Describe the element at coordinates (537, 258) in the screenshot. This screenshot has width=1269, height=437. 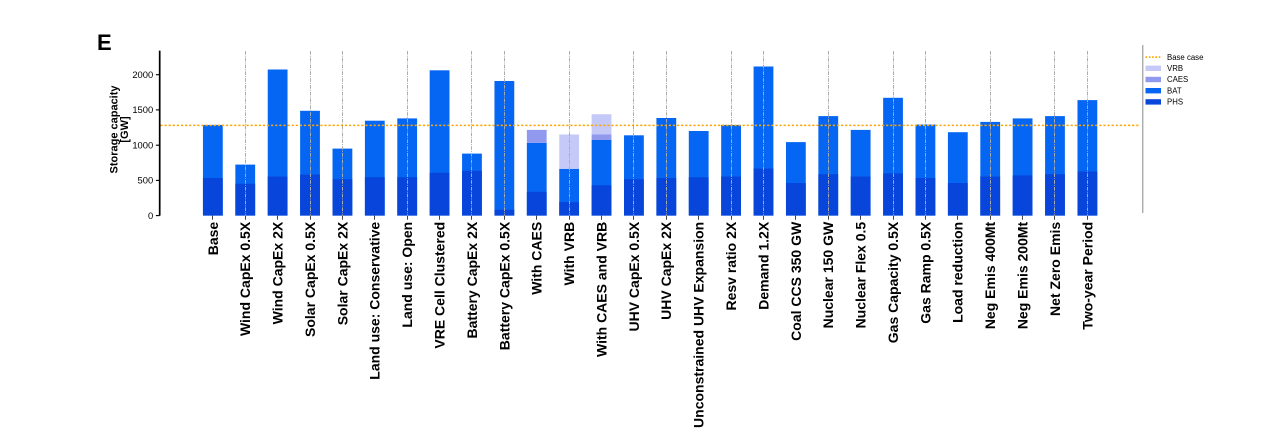
I see `svg-text: With CAES` at that location.